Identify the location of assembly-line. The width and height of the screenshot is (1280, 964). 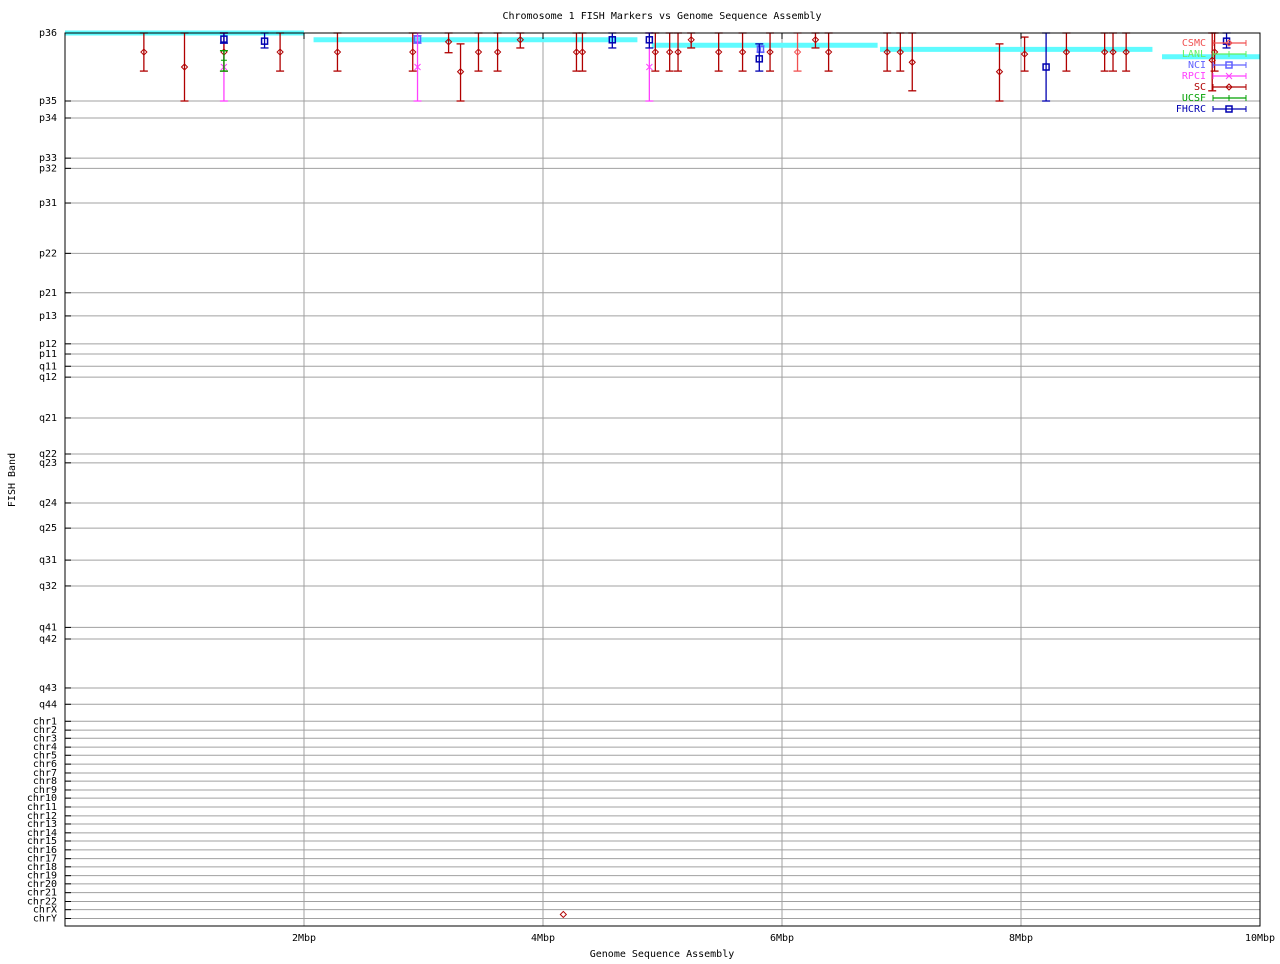
(662, 45).